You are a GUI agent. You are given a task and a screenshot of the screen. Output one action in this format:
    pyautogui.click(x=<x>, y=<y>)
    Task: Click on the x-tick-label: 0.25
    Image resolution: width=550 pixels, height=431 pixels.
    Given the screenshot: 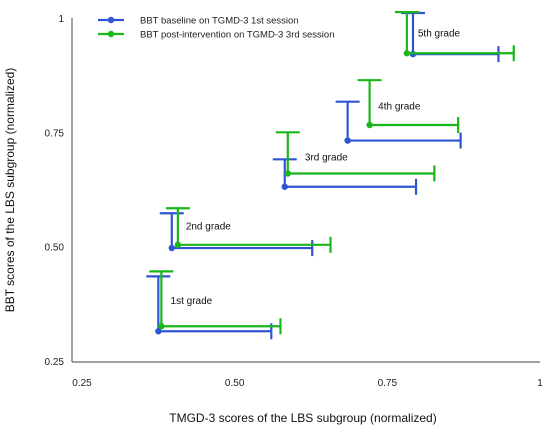 What is the action you would take?
    pyautogui.click(x=82, y=383)
    